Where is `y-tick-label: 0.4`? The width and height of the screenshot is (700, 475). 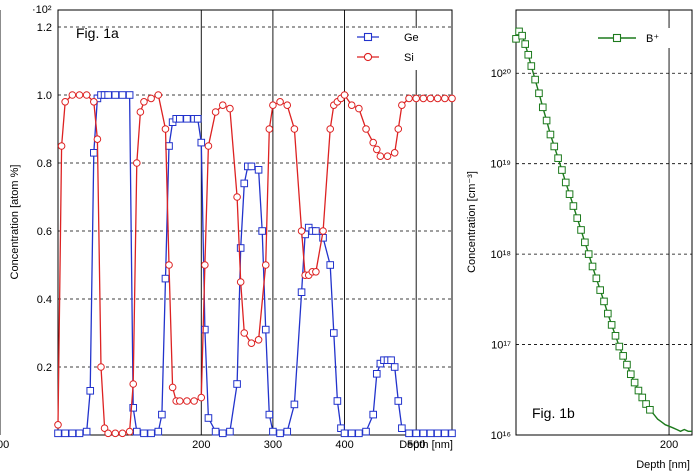
y-tick-label: 0.4 is located at coordinates (44, 300).